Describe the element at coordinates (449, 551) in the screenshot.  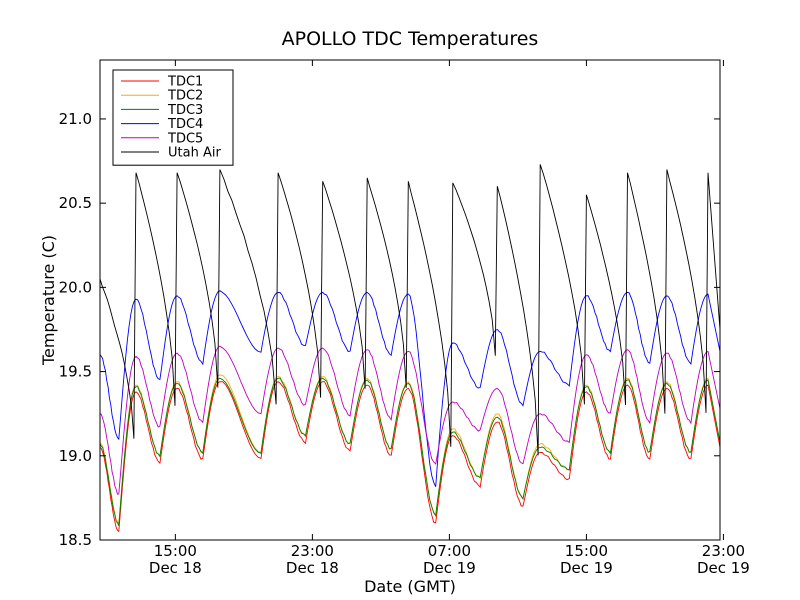
I see `x-tick-label-time: 07:00` at that location.